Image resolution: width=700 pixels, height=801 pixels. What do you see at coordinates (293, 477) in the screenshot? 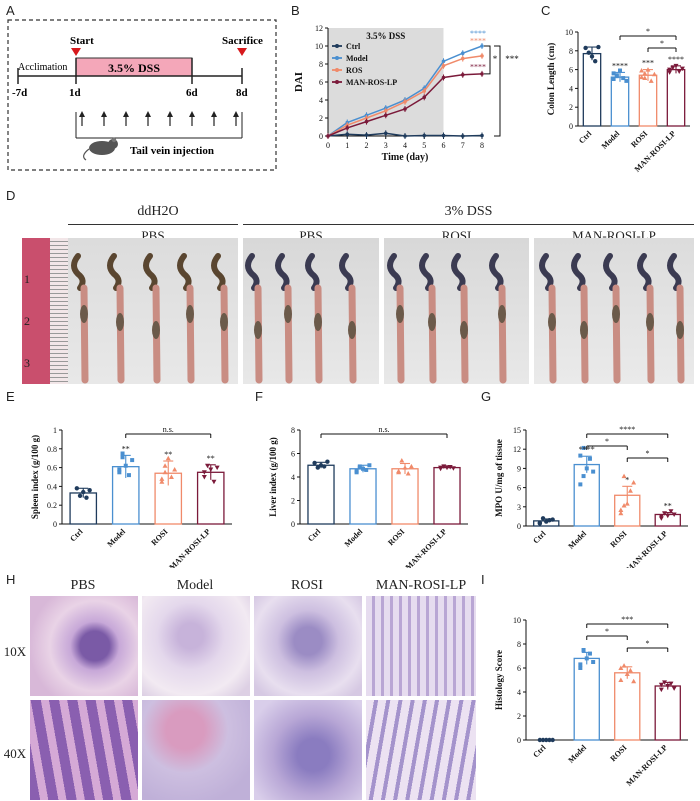
I see `y-tick-label: 4` at bounding box center [293, 477].